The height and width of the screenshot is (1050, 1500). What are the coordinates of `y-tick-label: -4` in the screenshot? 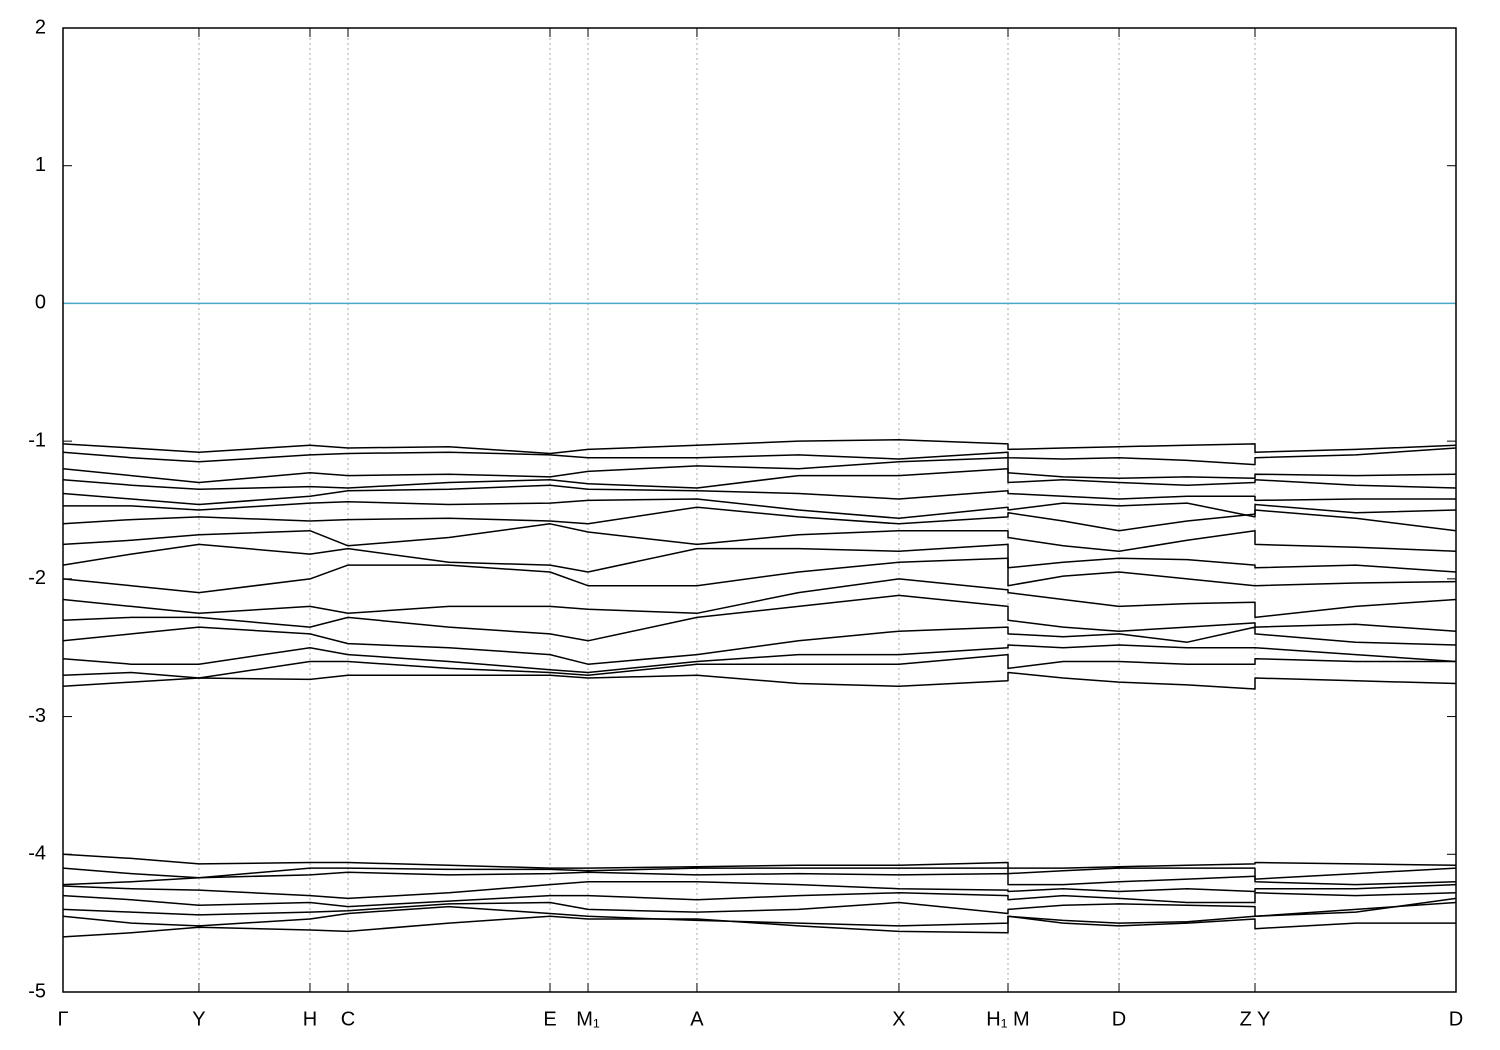 It's located at (37, 854).